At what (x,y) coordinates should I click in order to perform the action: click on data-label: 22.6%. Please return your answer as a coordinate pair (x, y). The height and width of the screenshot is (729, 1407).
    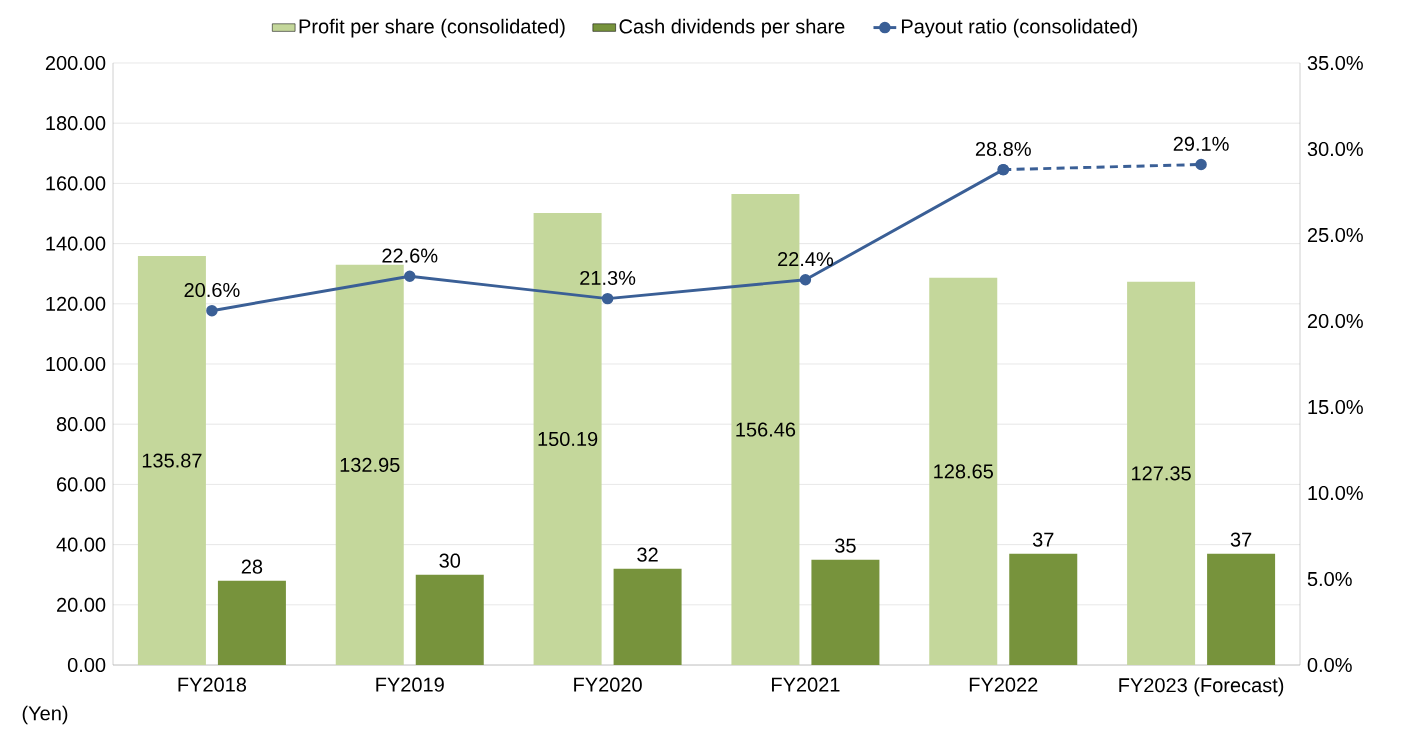
    Looking at the image, I should click on (410, 255).